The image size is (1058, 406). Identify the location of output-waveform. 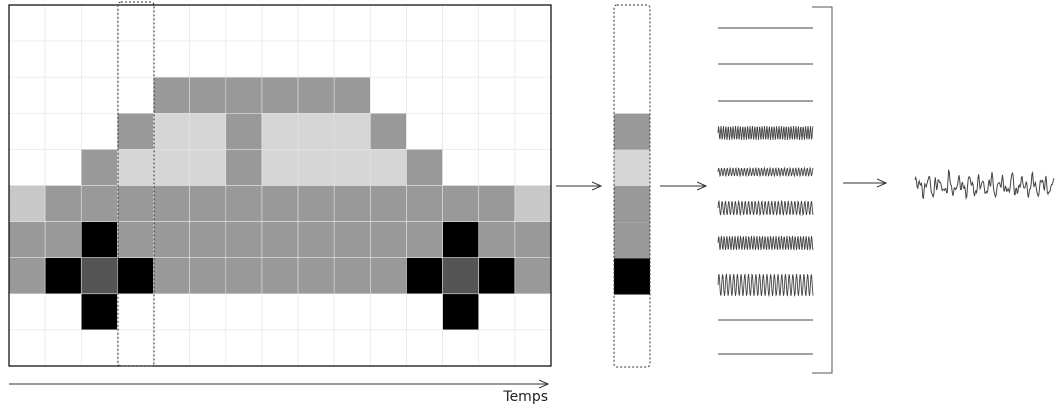
(984, 184).